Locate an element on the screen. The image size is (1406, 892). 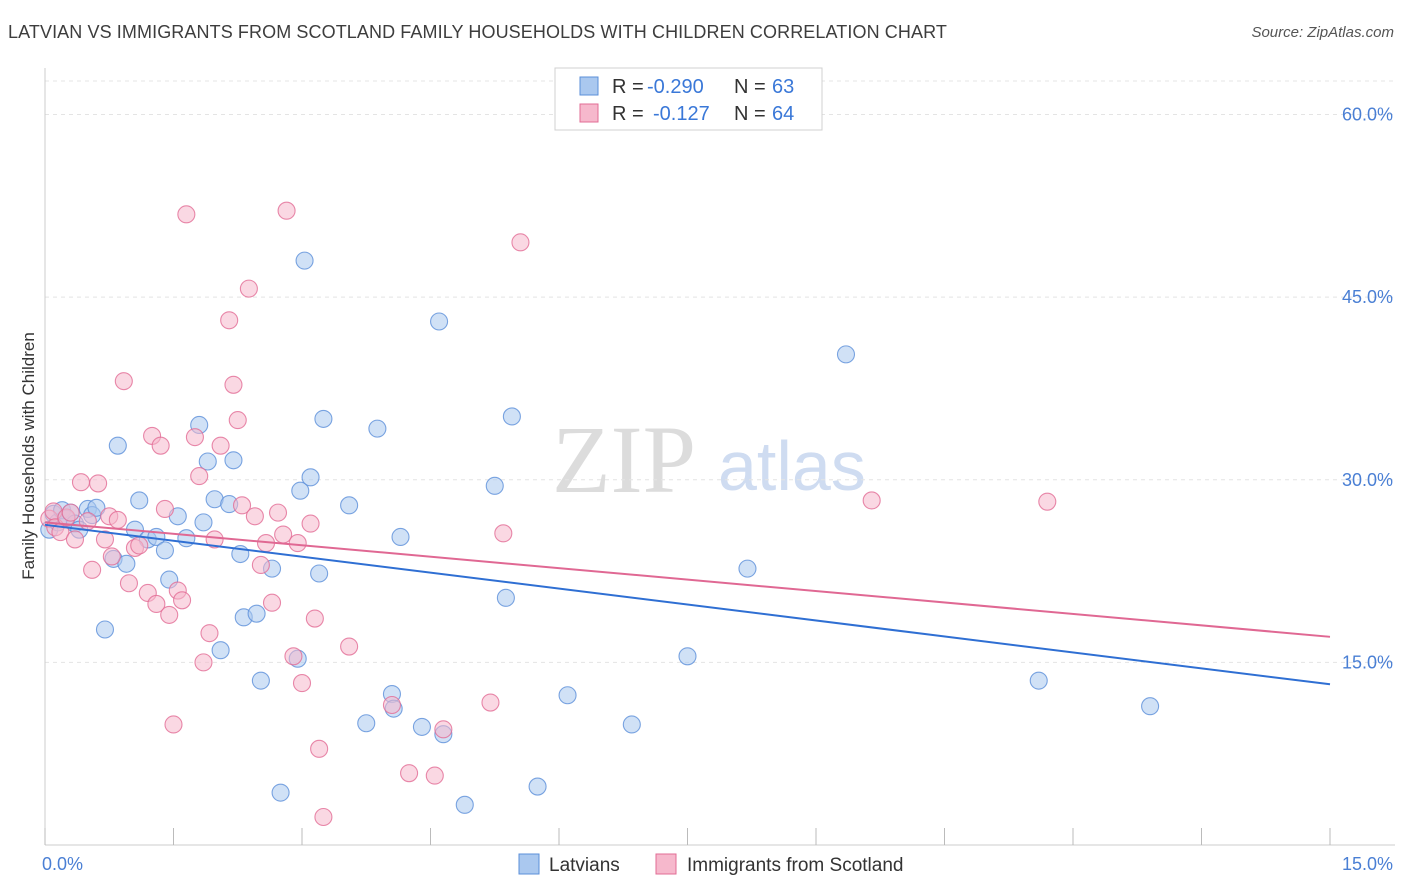
y-tick-label: 15.0% is located at coordinates (1367, 662).